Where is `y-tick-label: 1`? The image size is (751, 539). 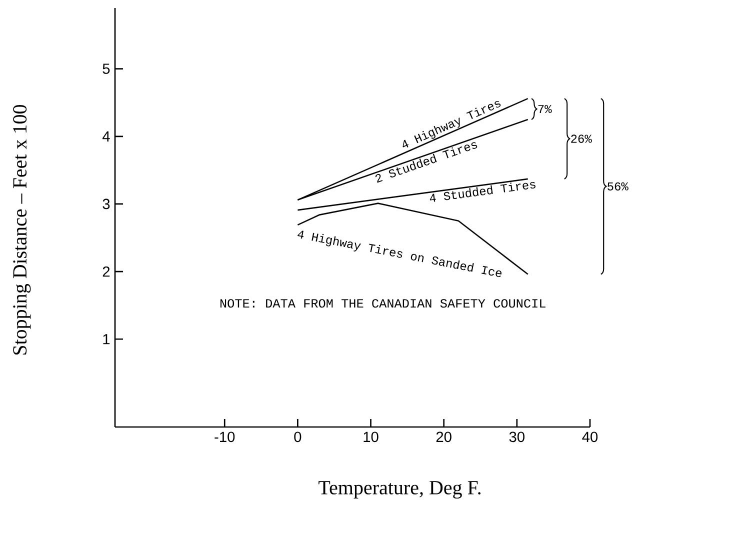
y-tick-label: 1 is located at coordinates (106, 339).